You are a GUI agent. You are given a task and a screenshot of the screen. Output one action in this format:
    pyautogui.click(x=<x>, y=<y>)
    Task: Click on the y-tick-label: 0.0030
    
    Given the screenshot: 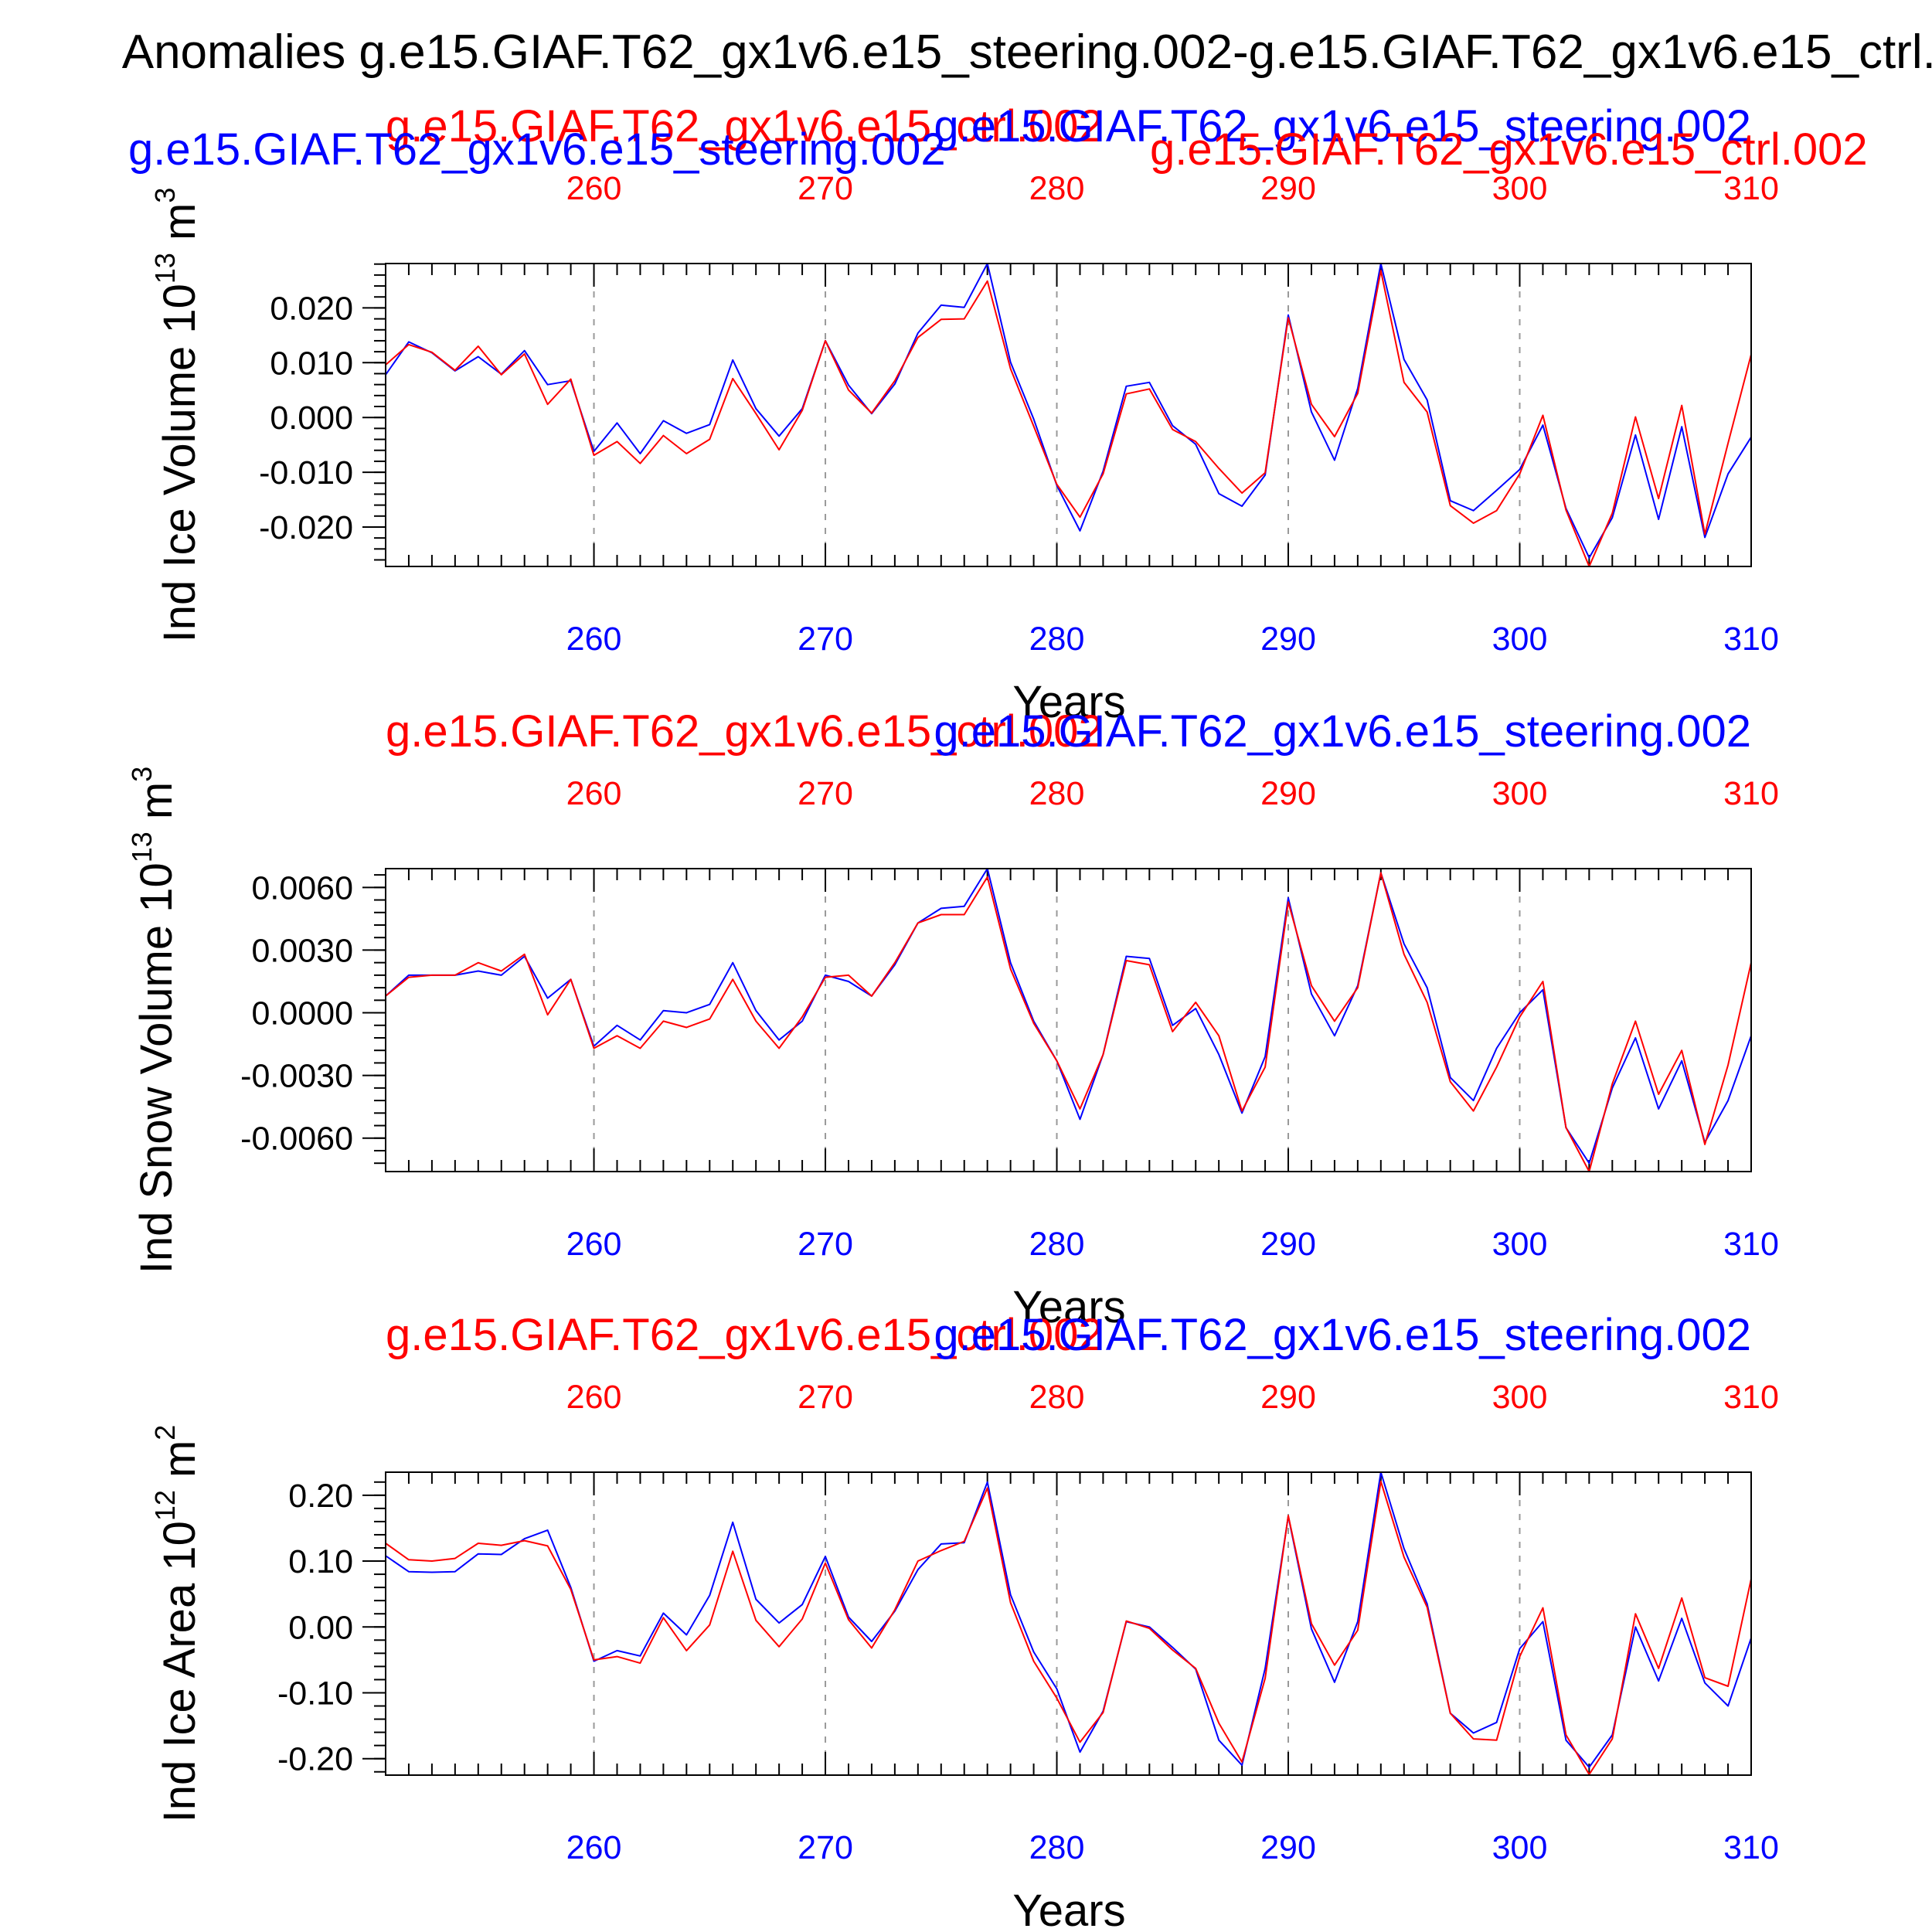 What is the action you would take?
    pyautogui.click(x=302, y=950)
    